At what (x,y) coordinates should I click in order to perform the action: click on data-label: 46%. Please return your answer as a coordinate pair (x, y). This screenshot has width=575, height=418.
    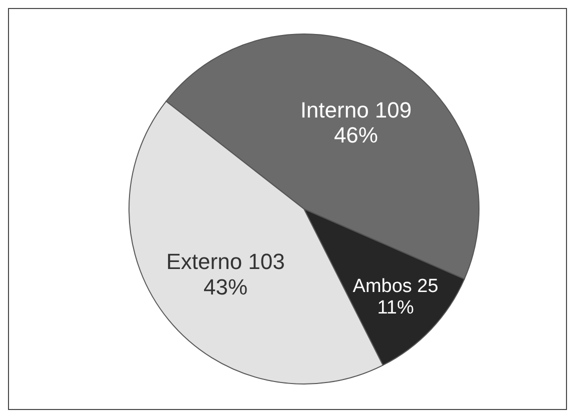
    Looking at the image, I should click on (356, 135).